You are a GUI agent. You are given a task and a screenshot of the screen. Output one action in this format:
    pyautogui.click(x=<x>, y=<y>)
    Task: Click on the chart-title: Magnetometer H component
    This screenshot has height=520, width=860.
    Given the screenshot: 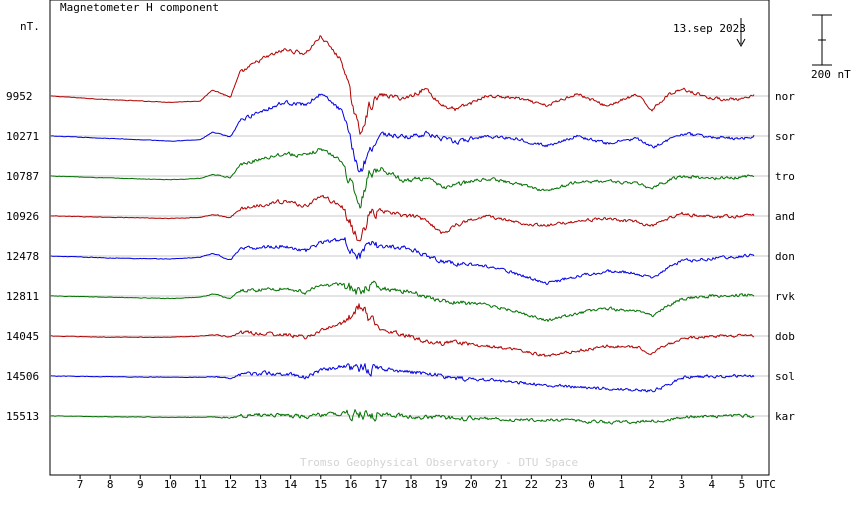 What is the action you would take?
    pyautogui.click(x=139, y=7)
    